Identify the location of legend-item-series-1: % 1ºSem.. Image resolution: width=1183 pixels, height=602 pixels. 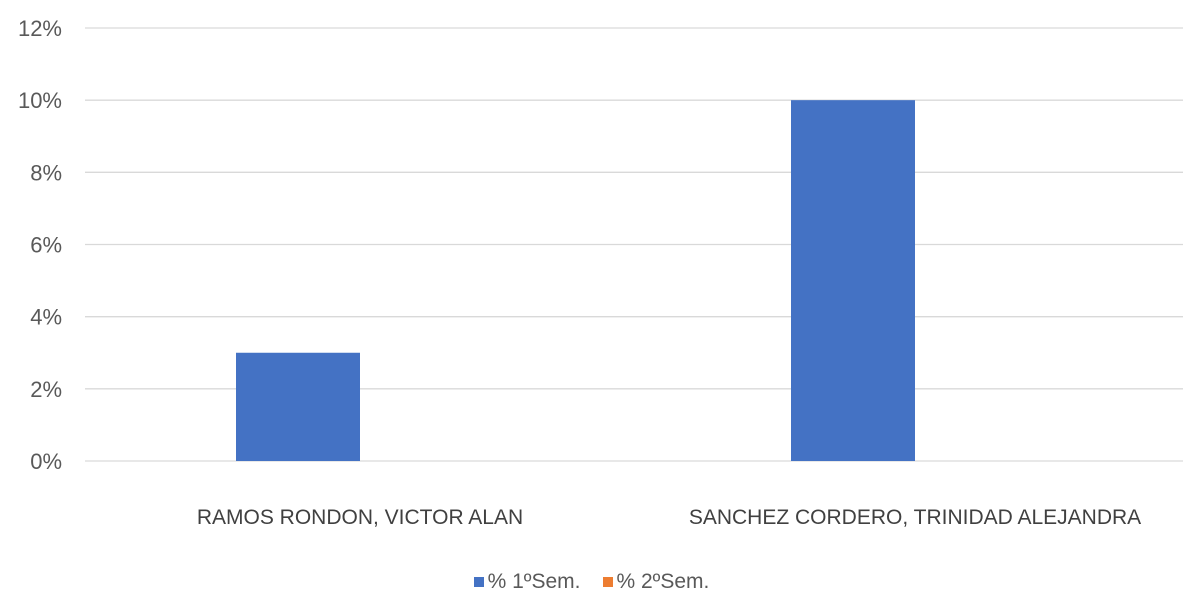
(527, 582).